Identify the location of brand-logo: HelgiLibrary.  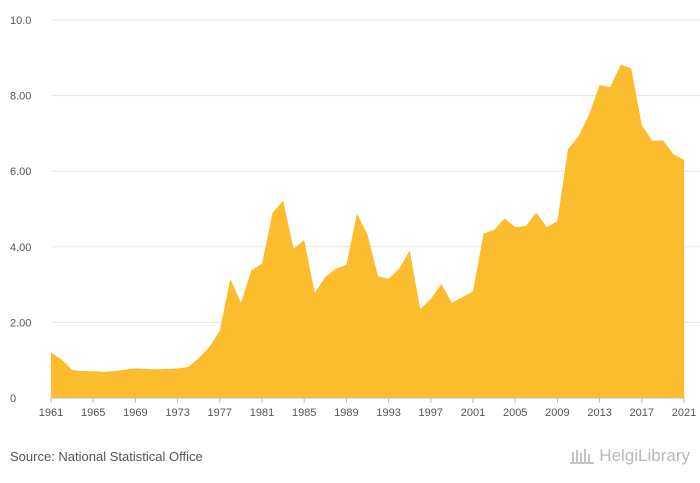
(629, 456).